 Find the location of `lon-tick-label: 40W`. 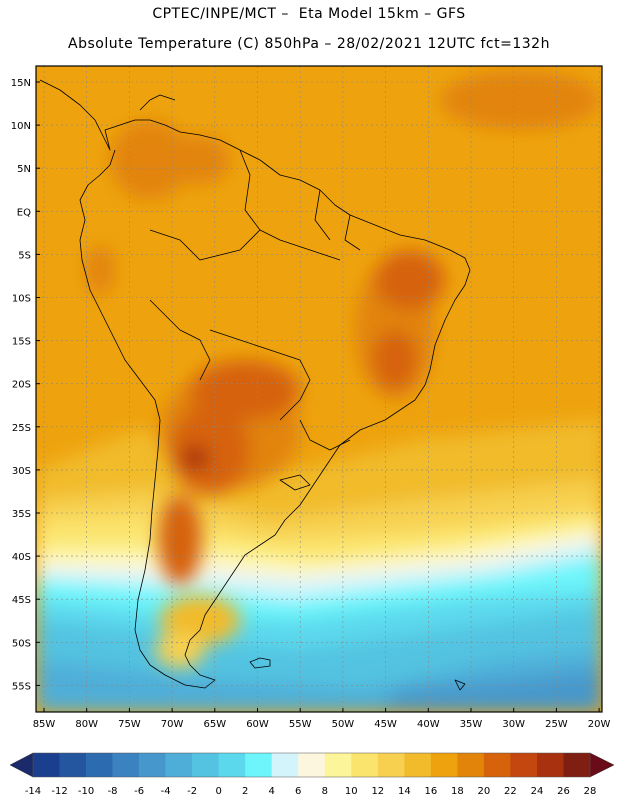

lon-tick-label: 40W is located at coordinates (428, 724).